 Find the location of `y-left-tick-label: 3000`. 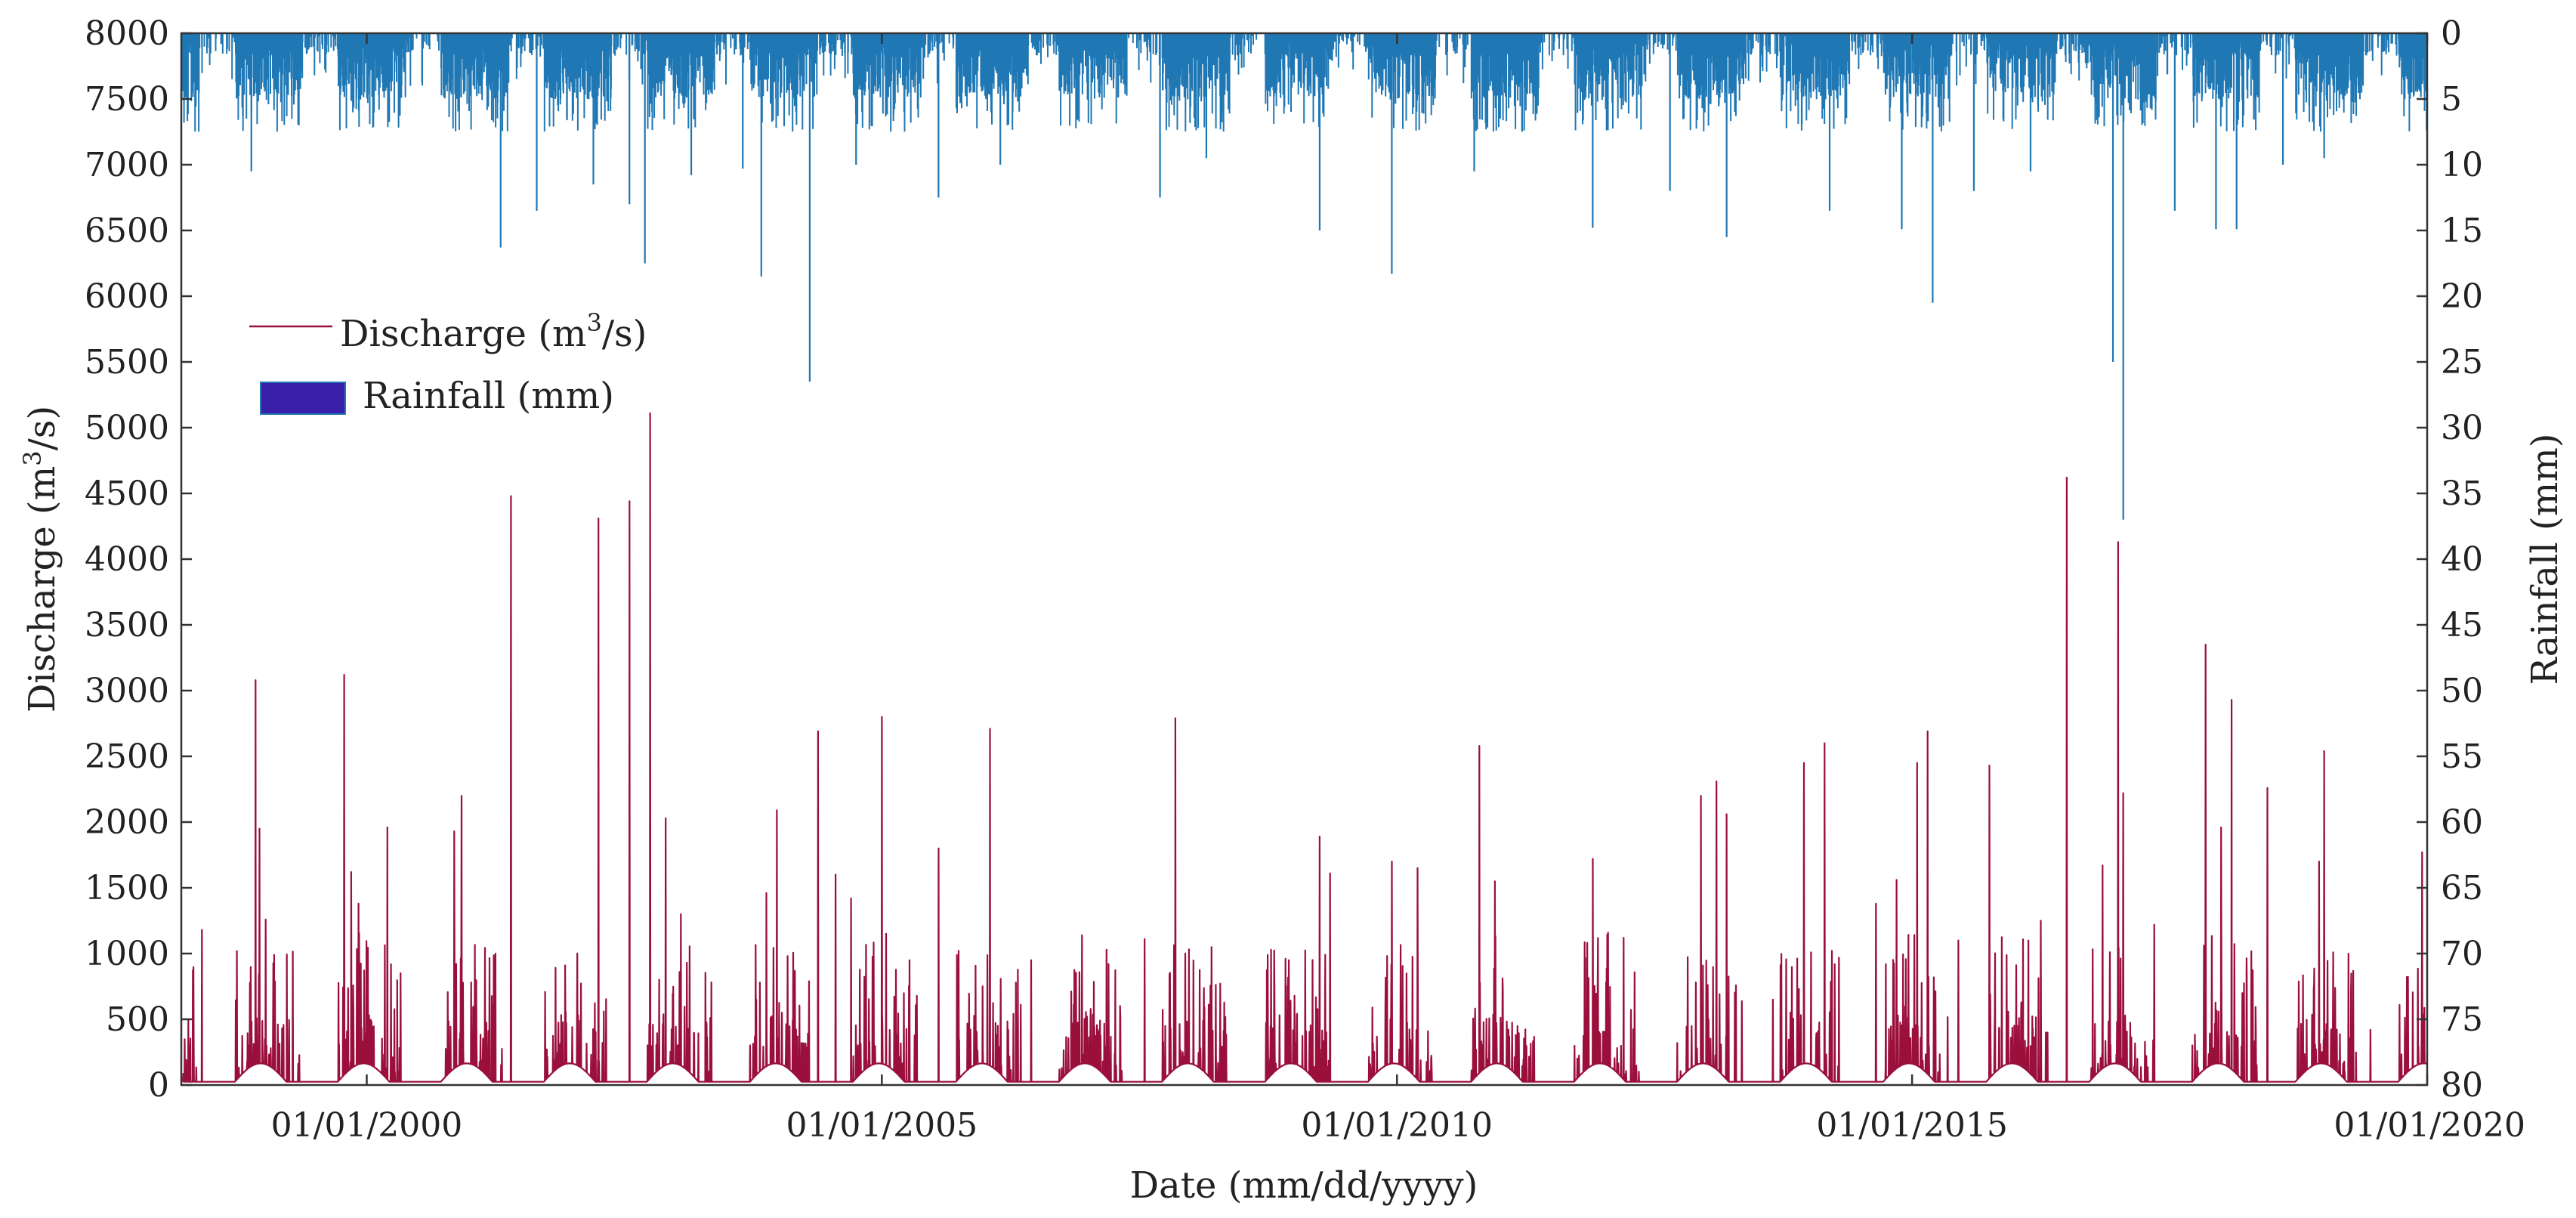

y-left-tick-label: 3000 is located at coordinates (127, 691).